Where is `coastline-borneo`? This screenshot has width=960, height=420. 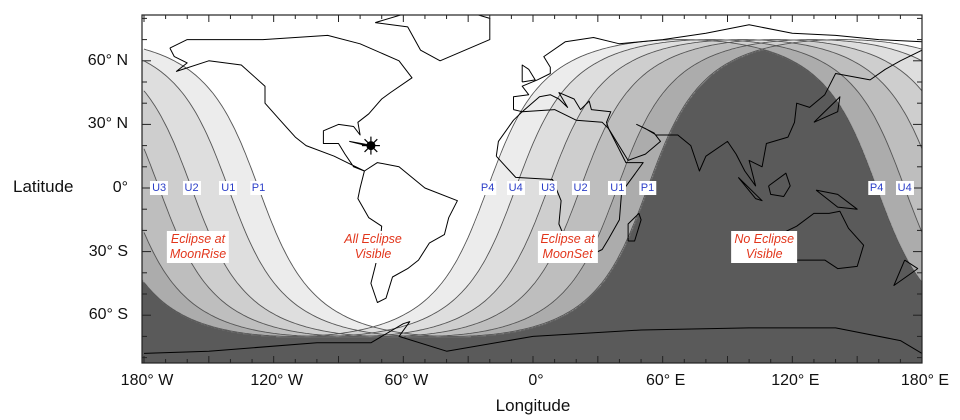 coastline-borneo is located at coordinates (779, 184).